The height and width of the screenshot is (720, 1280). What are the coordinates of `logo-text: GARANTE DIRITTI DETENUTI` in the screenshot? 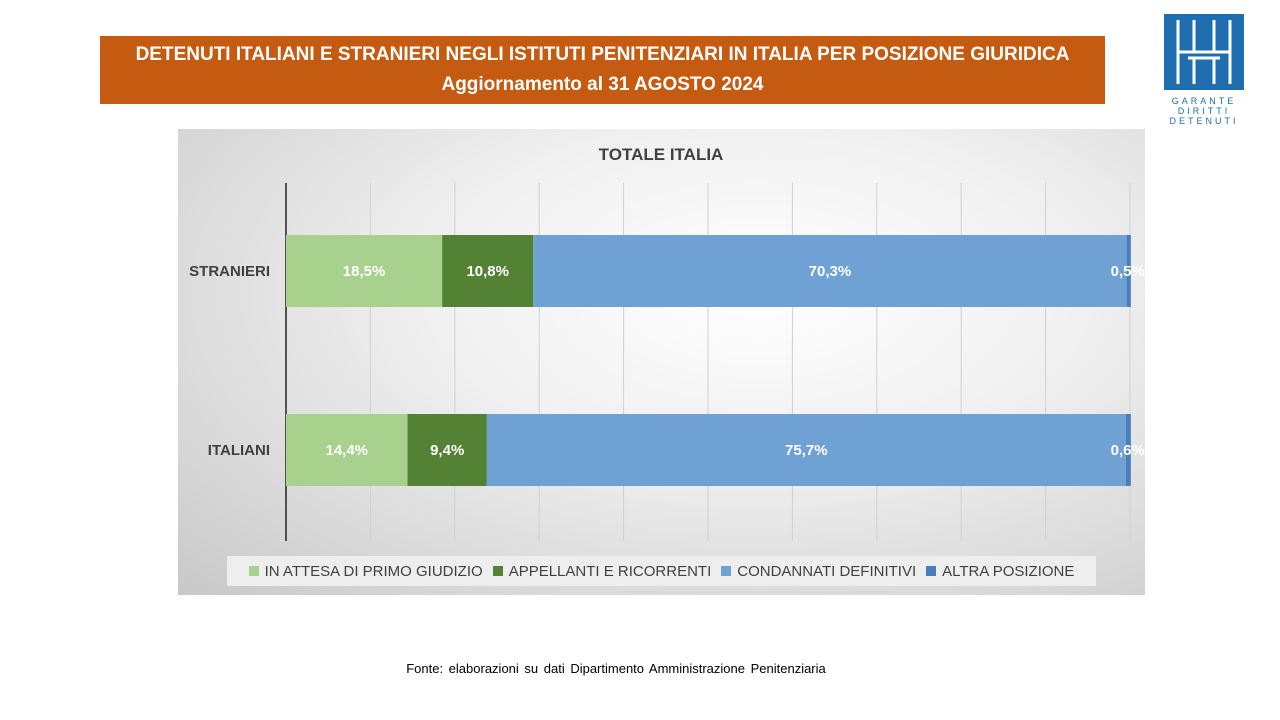 It's located at (1204, 111).